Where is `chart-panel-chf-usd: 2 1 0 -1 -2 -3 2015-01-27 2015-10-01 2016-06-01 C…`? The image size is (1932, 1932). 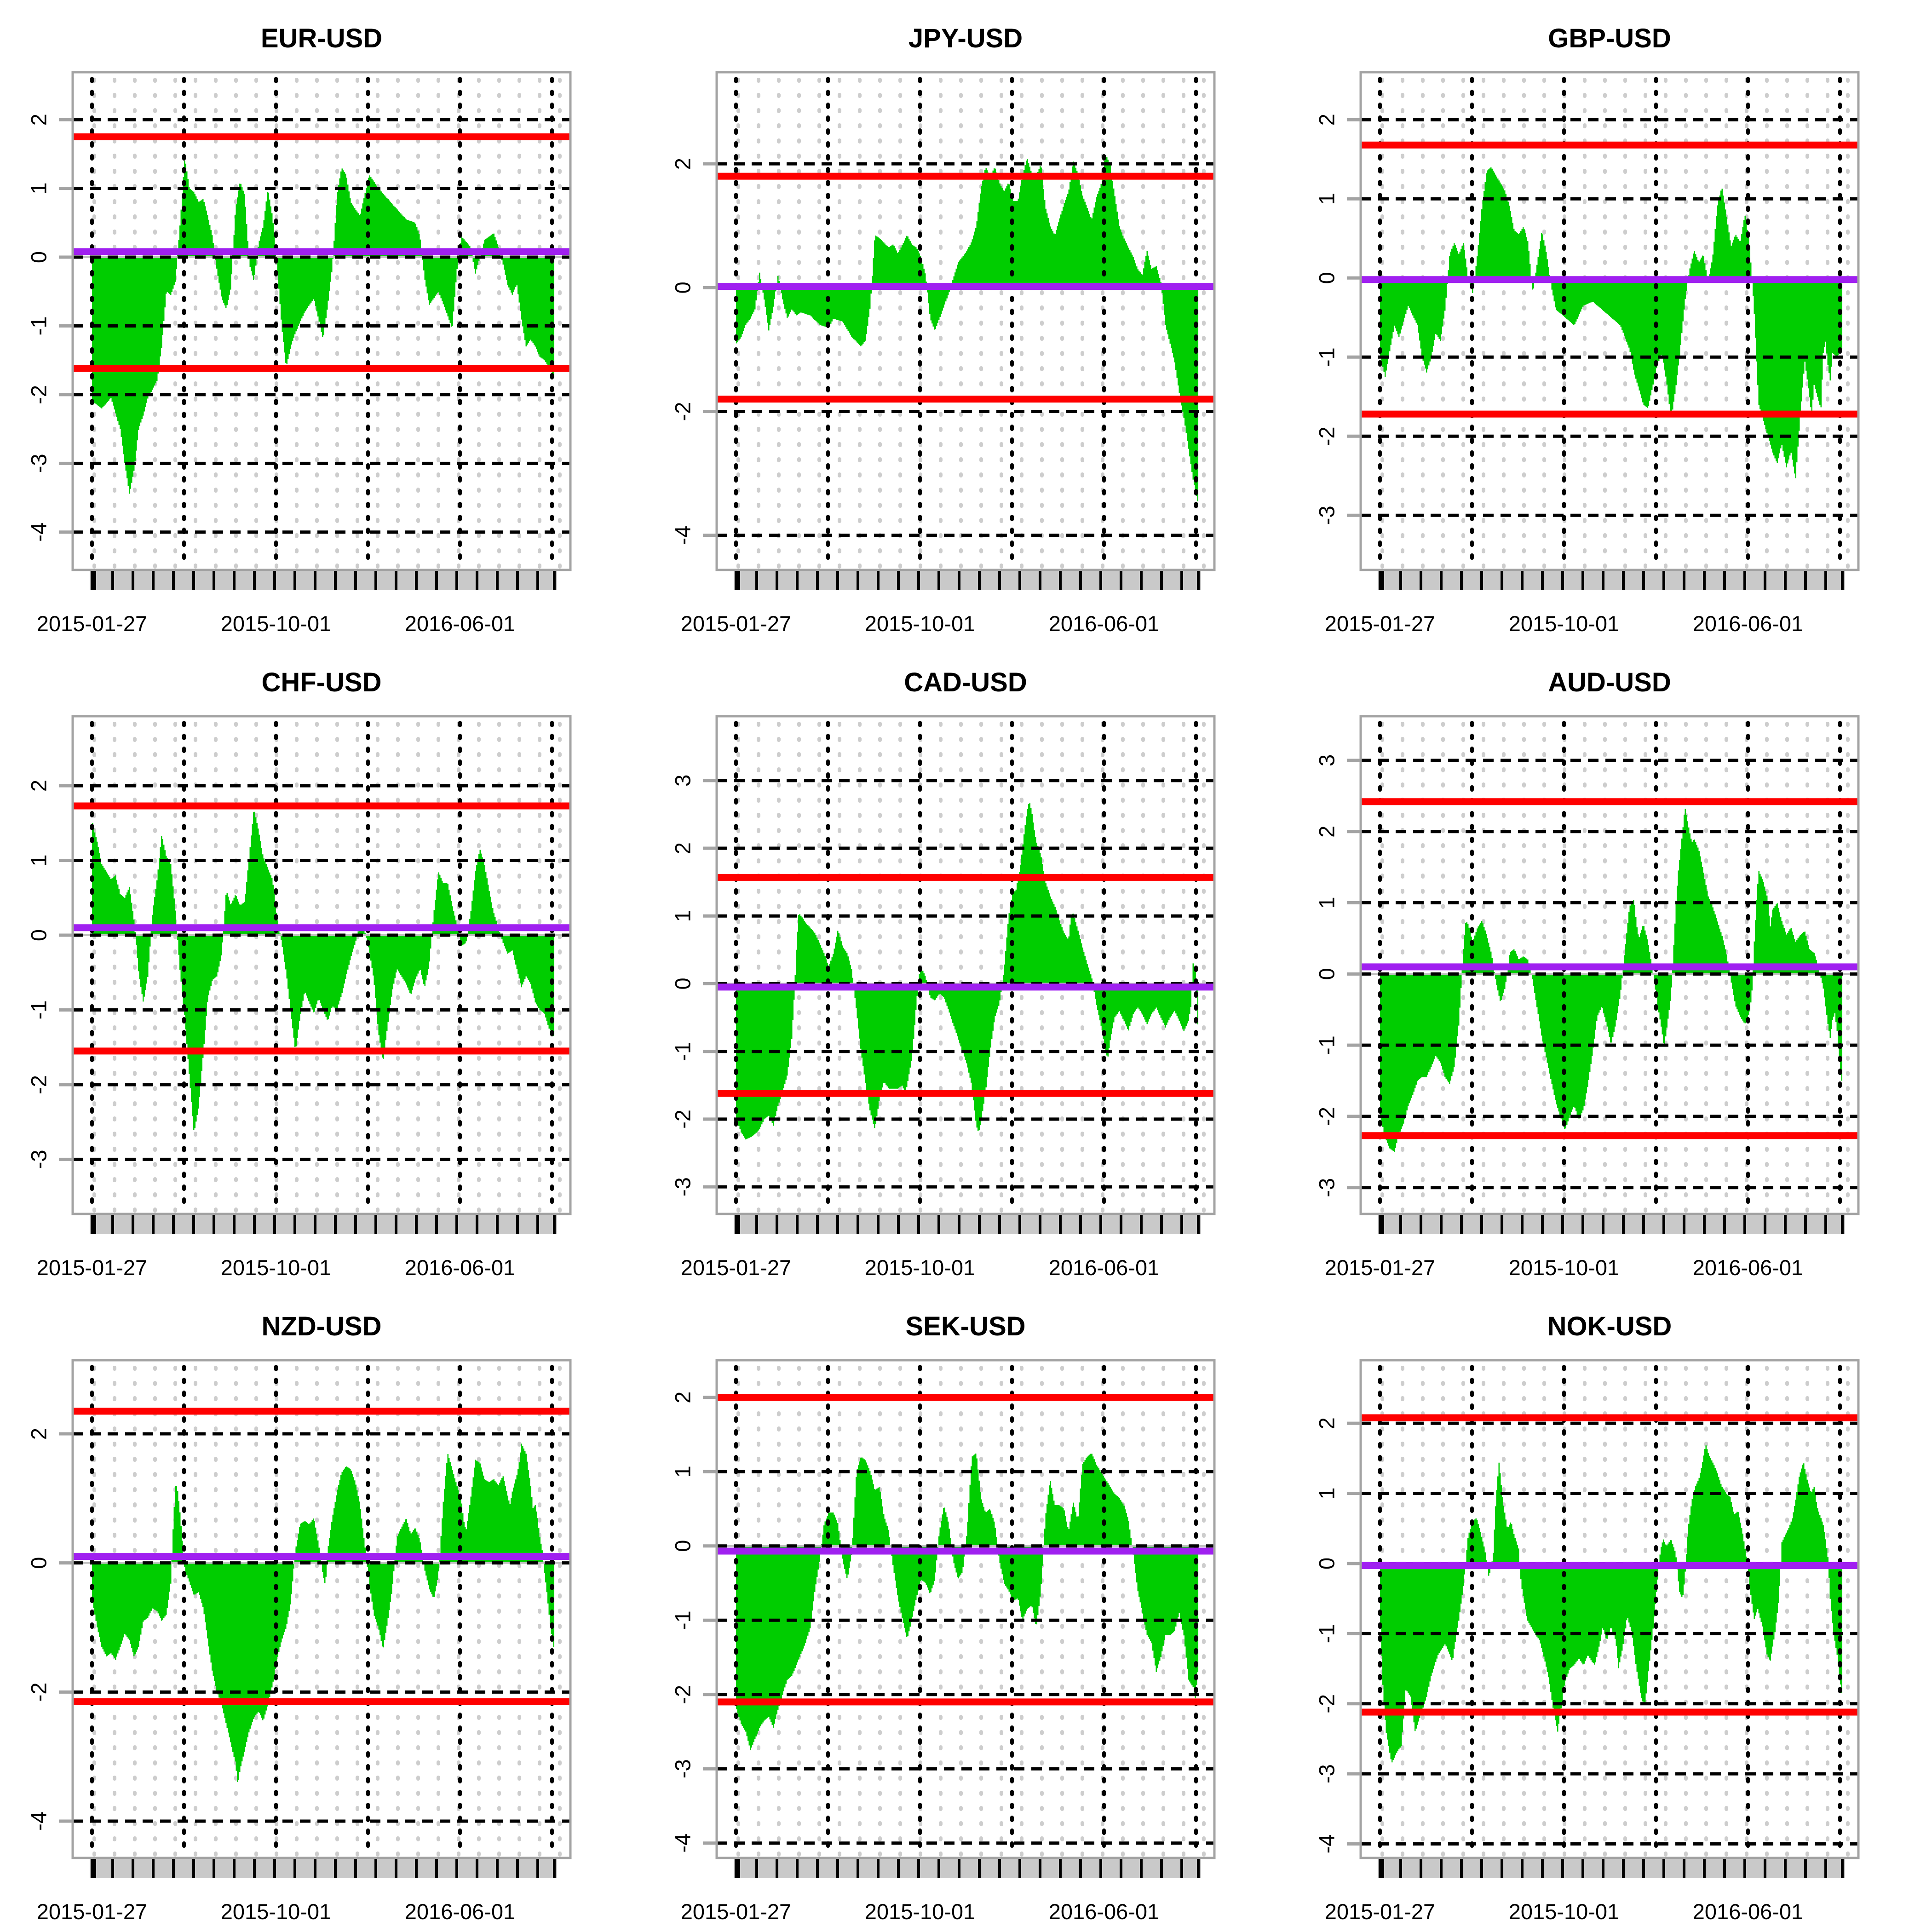
chart-panel-chf-usd: 2 1 0 -1 -2 -3 2015-01-27 2015-10-01 2016-06-01 C… is located at coordinates (322, 966).